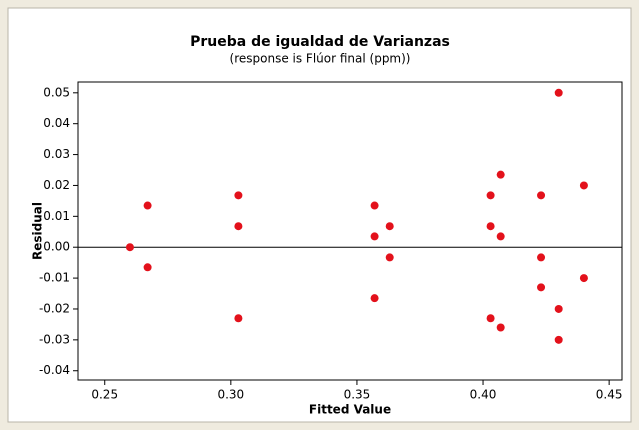 Image resolution: width=639 pixels, height=430 pixels. I want to click on y-tick-label: -0.03, so click(54, 339).